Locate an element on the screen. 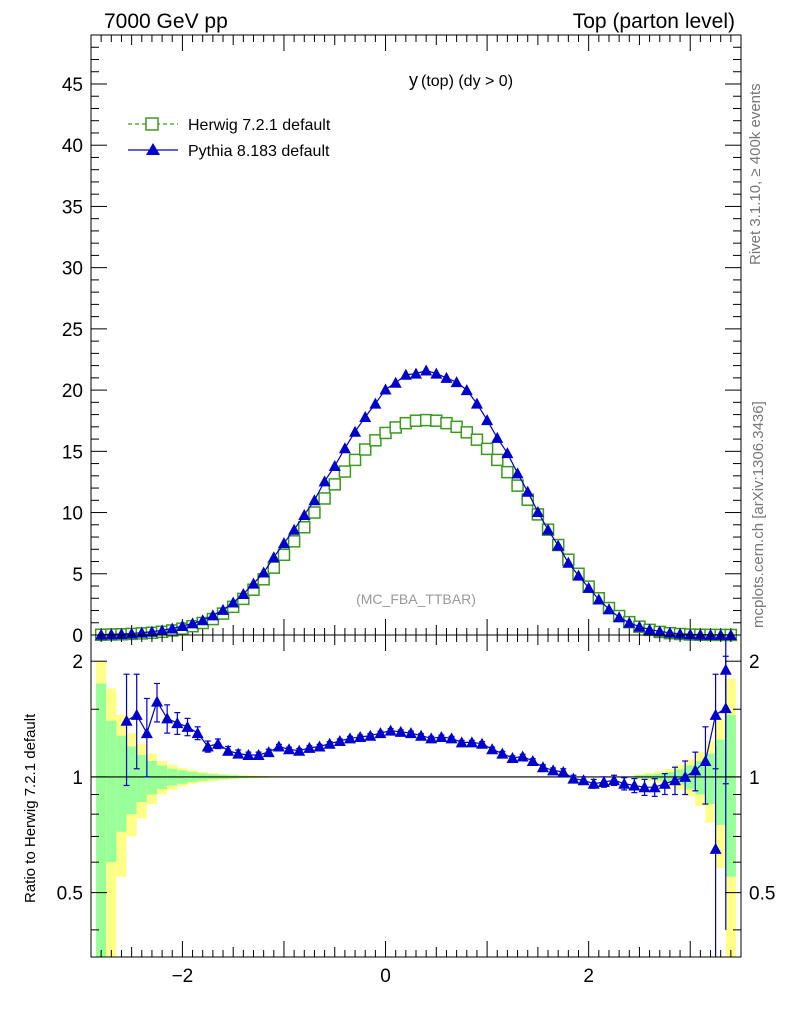 This screenshot has width=786, height=1024. main-ytick-label: 0 is located at coordinates (77, 636).